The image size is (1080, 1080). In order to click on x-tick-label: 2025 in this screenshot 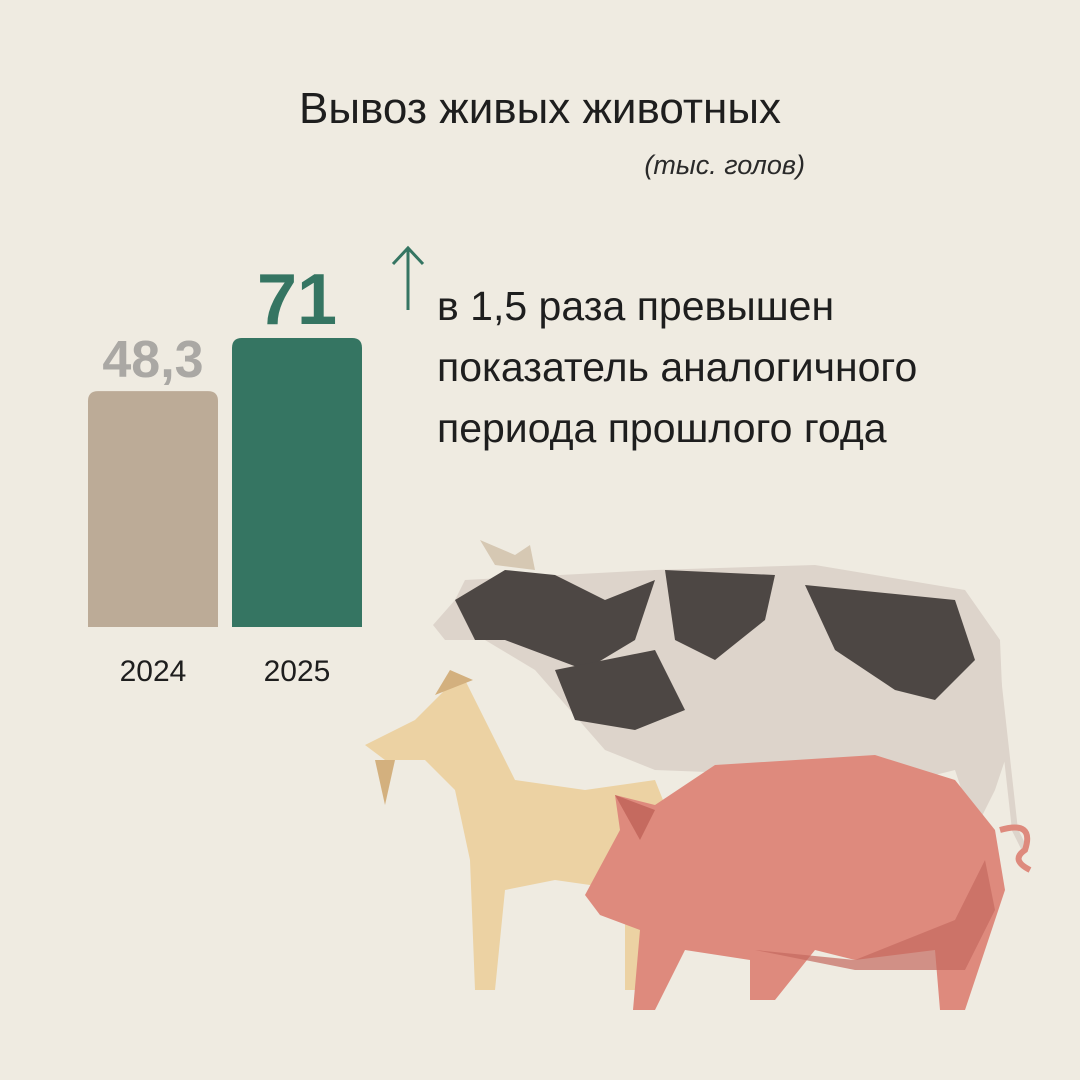, I will do `click(297, 671)`.